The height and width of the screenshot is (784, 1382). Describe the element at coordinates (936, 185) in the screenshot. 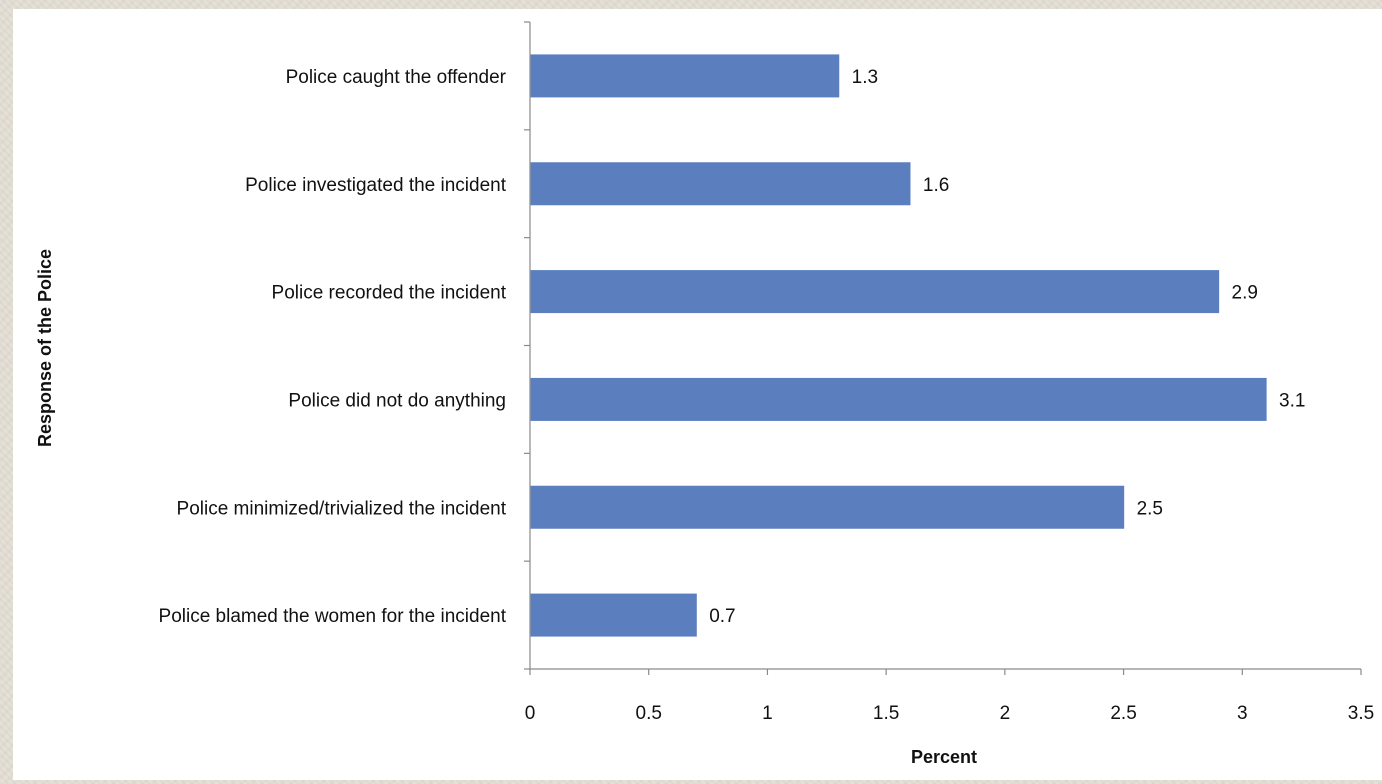

I see `data-label: 1.6` at that location.